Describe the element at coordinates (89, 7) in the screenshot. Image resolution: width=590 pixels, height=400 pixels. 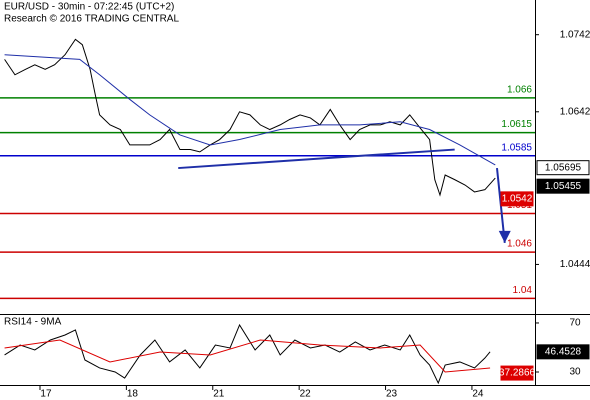
I see `chart-title: EUR/USD - 30min - 07:22:45 (UTC+2)` at that location.